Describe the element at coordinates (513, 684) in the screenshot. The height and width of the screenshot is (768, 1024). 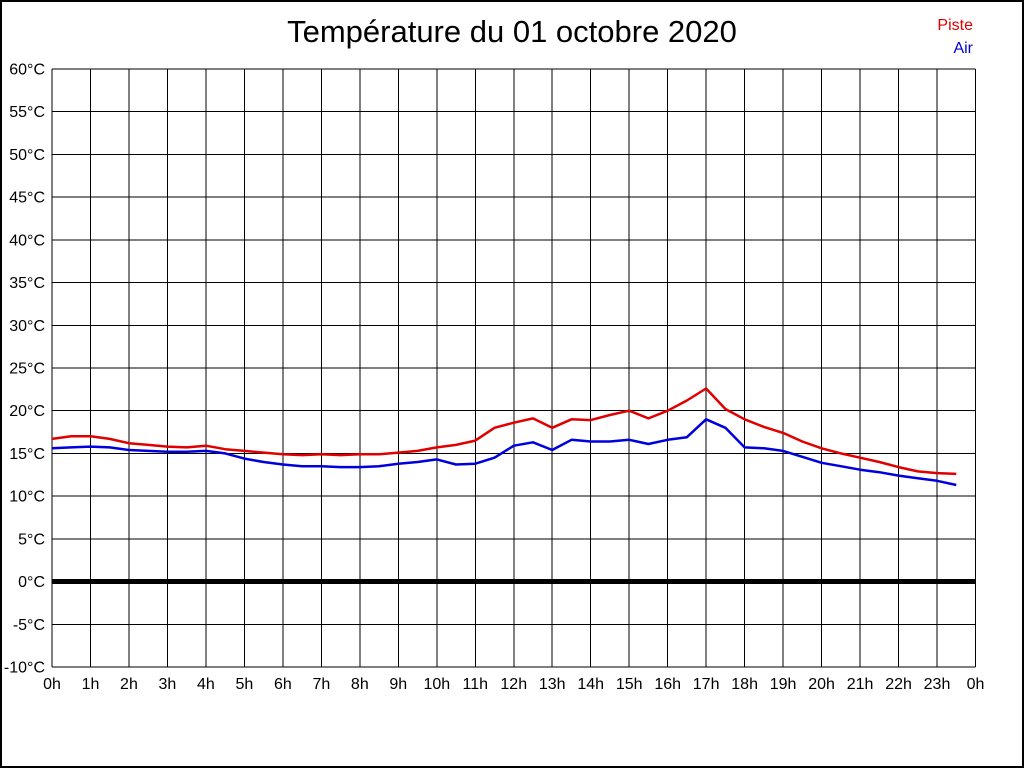
I see `x-tick-label: 12h` at that location.